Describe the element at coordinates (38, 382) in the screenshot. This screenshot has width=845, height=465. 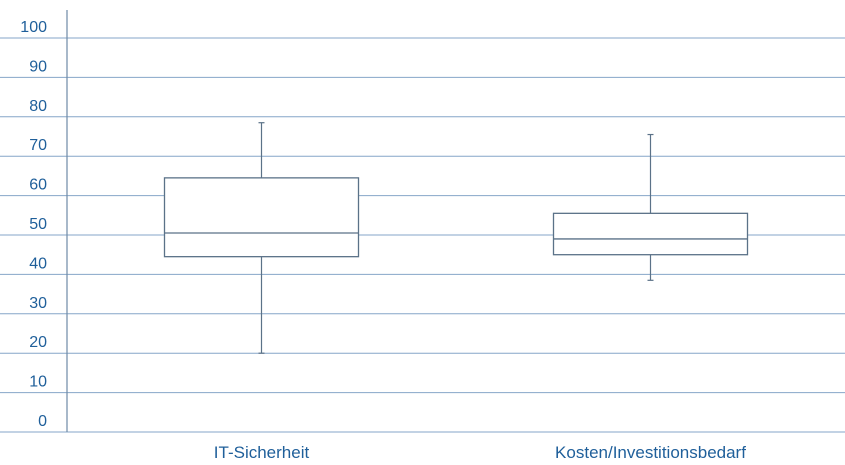
I see `y-tick-label: 10` at that location.